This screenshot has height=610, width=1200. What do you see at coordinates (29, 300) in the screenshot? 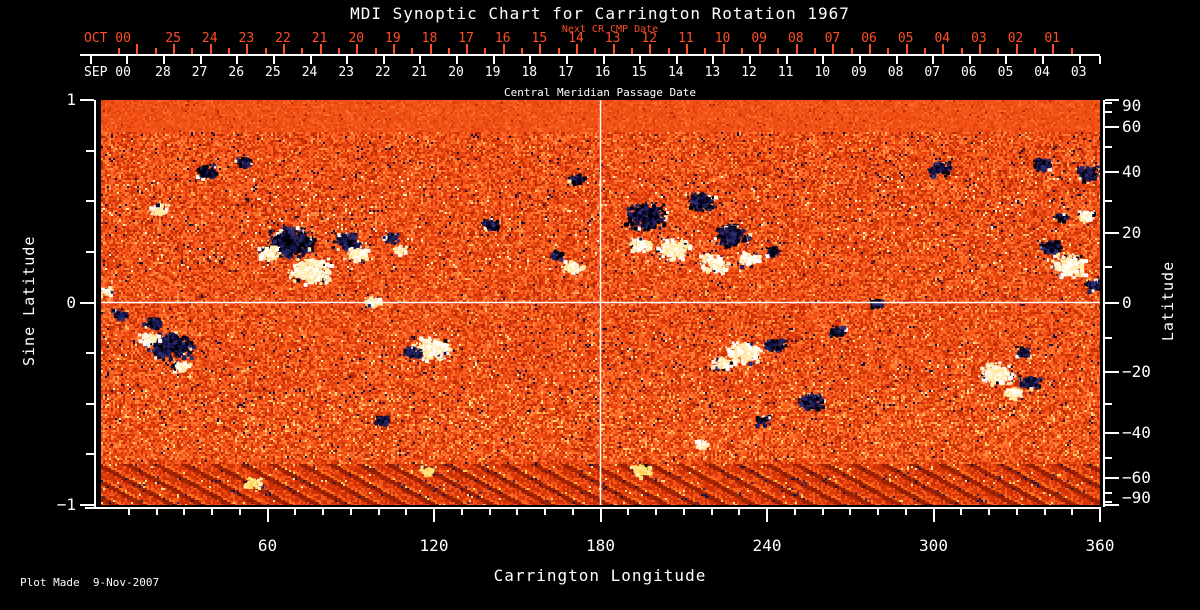
I see `y-axis-left-title: Sine Latitude` at bounding box center [29, 300].